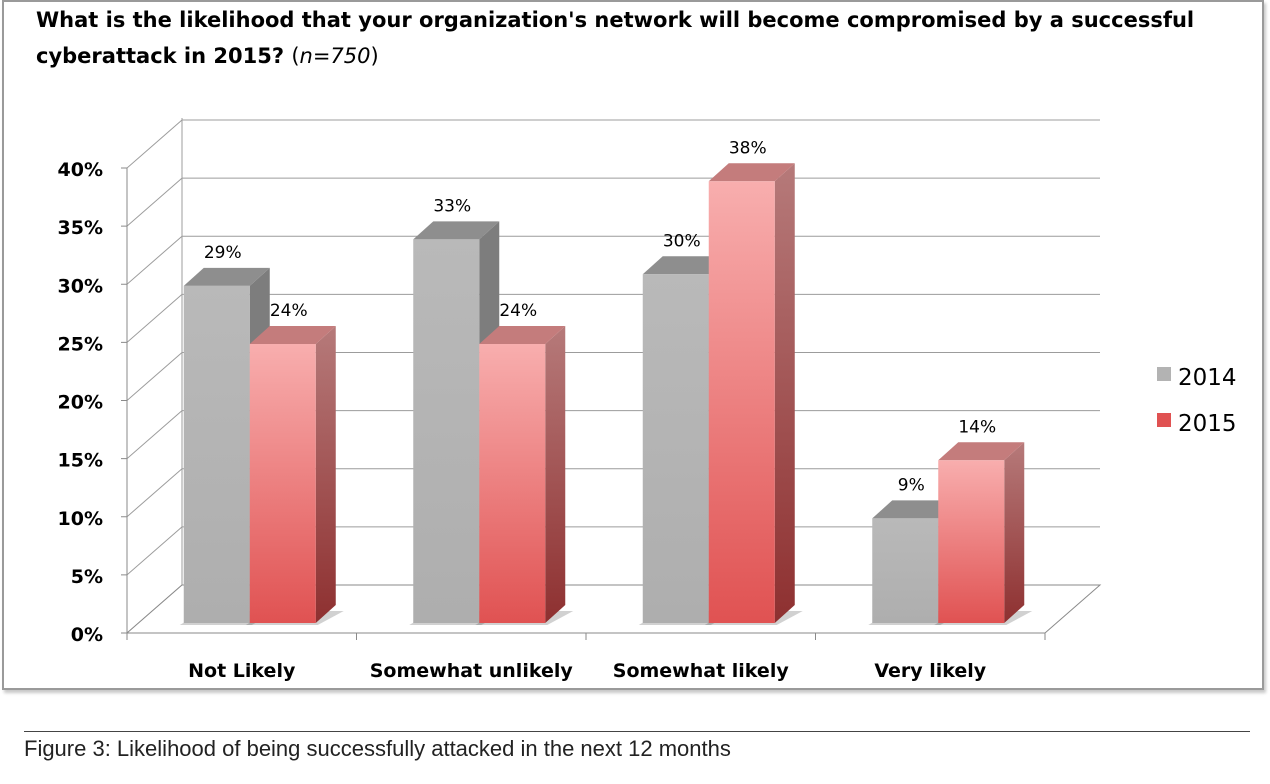 The width and height of the screenshot is (1270, 784). Describe the element at coordinates (242, 671) in the screenshot. I see `x-tick-label: Not Likely` at that location.